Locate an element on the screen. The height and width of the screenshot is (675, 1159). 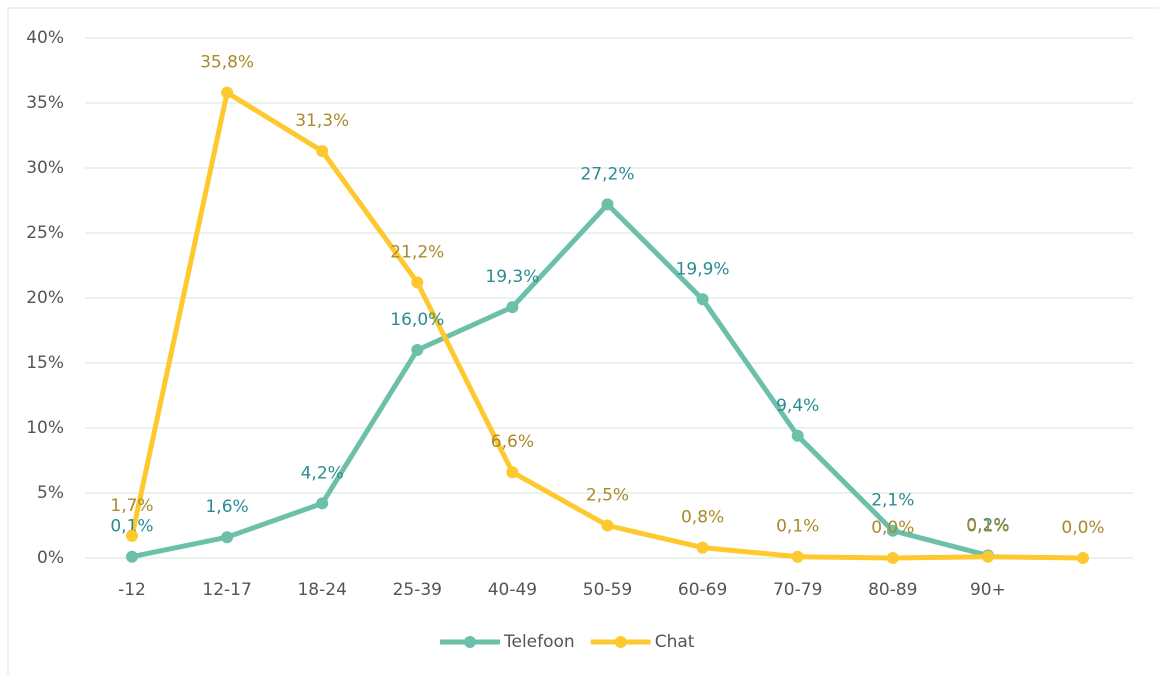
x-tick-label: 25-39 is located at coordinates (417, 590).